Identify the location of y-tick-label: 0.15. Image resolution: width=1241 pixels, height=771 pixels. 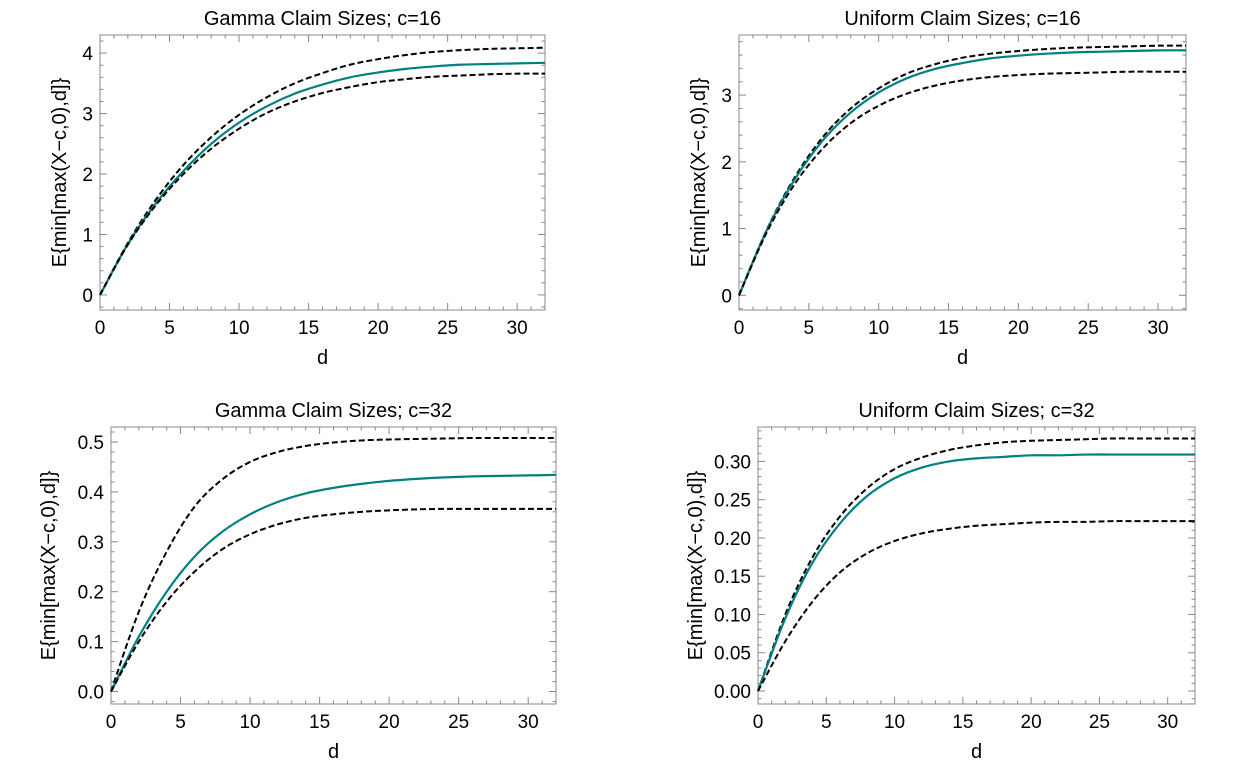
(732, 577).